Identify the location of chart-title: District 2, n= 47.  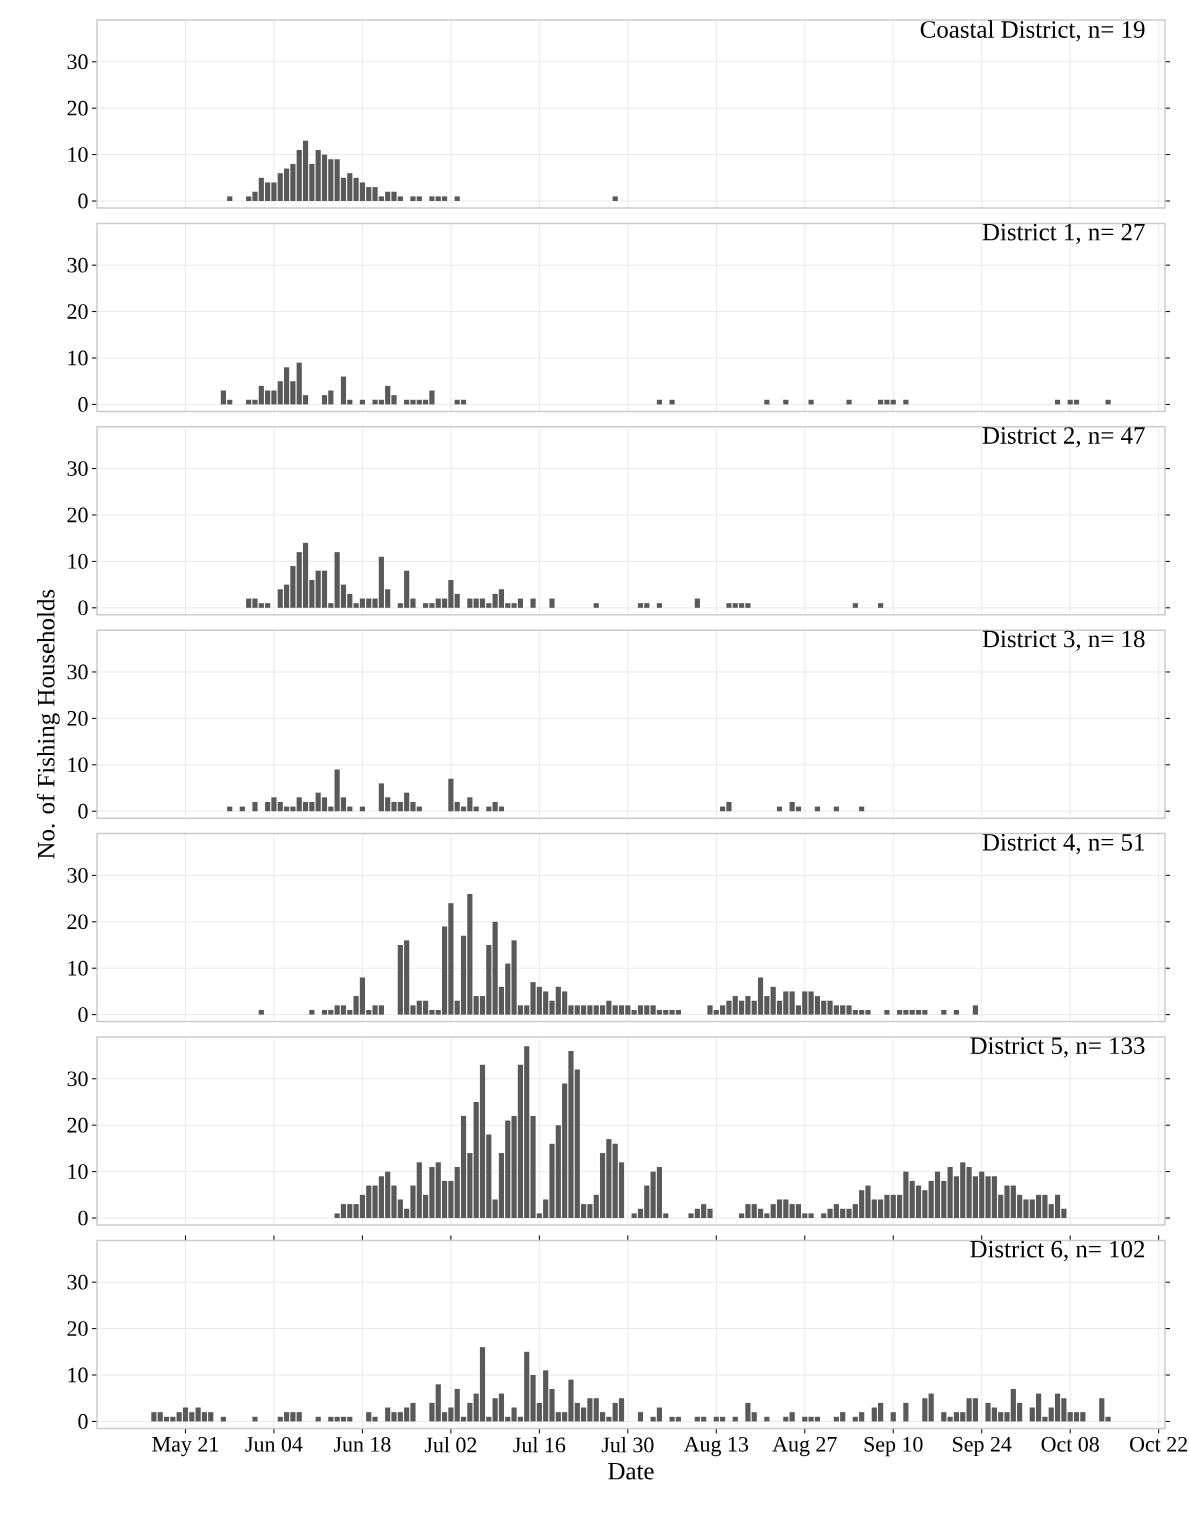
(1063, 437).